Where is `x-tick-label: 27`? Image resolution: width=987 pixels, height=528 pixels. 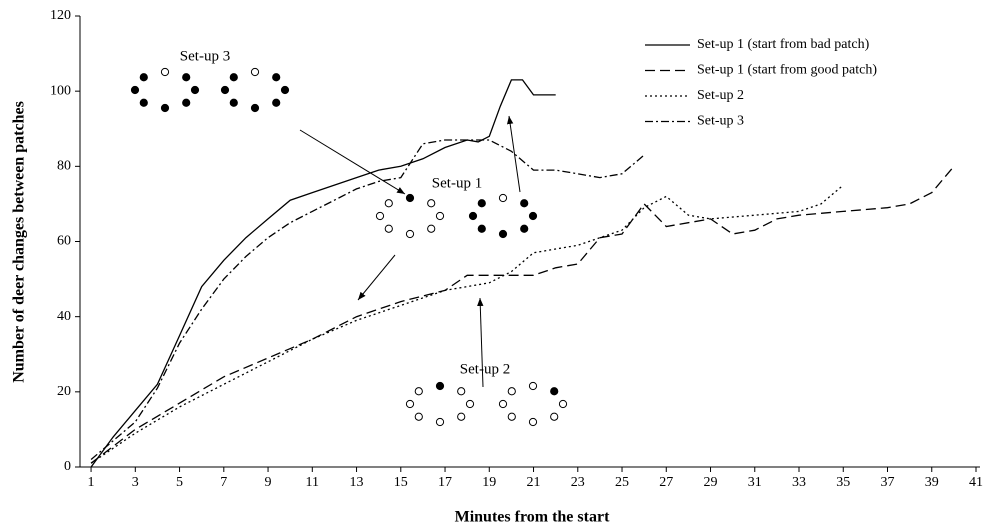
x-tick-label: 27 is located at coordinates (666, 482).